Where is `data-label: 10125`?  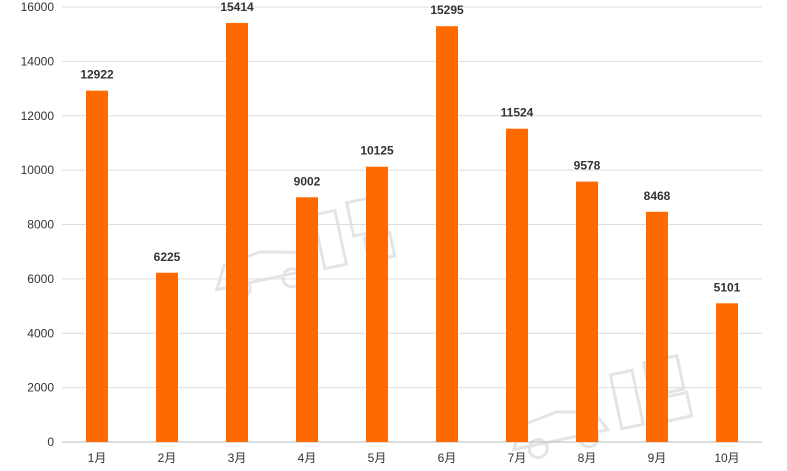 data-label: 10125 is located at coordinates (377, 151).